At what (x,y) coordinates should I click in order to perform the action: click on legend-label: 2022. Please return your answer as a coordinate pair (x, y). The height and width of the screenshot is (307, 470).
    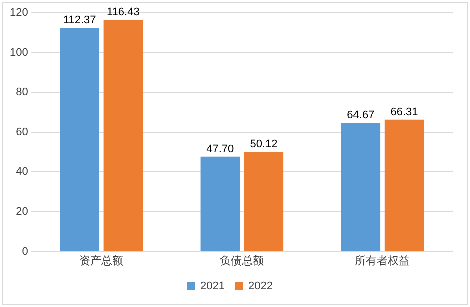
    Looking at the image, I should click on (260, 286).